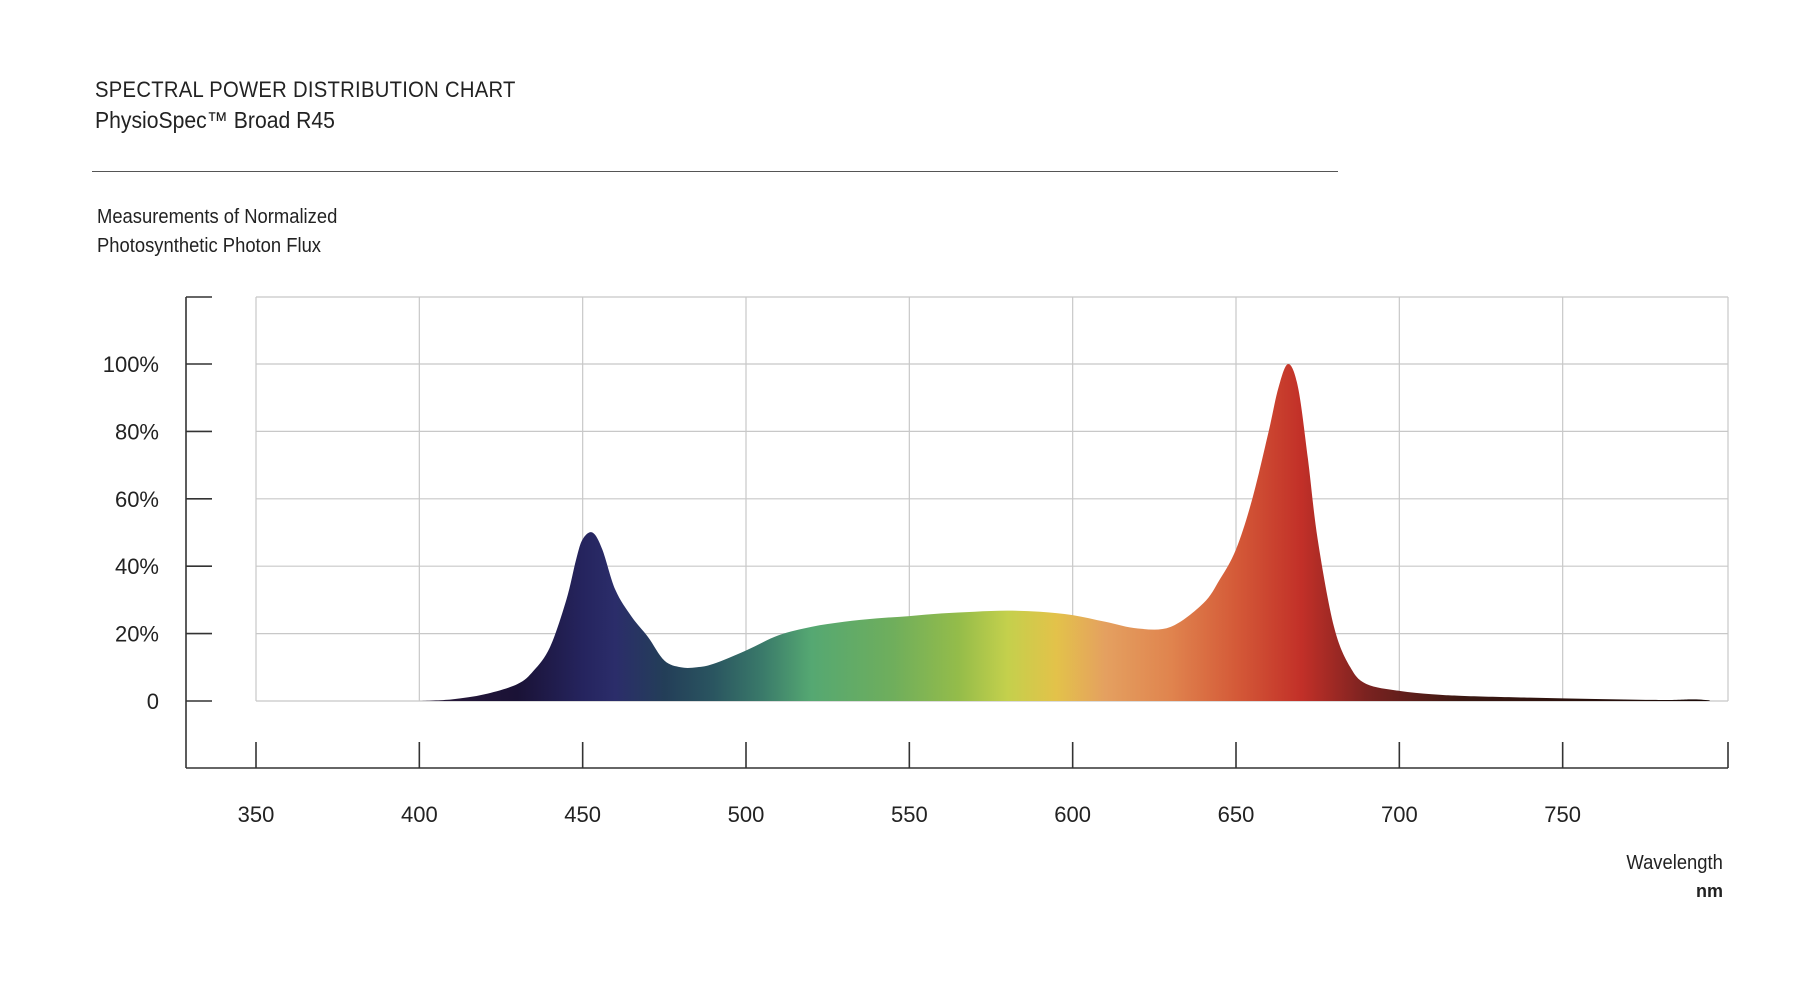 The image size is (1800, 990). Describe the element at coordinates (1072, 814) in the screenshot. I see `x-tick-label-600: 600` at that location.